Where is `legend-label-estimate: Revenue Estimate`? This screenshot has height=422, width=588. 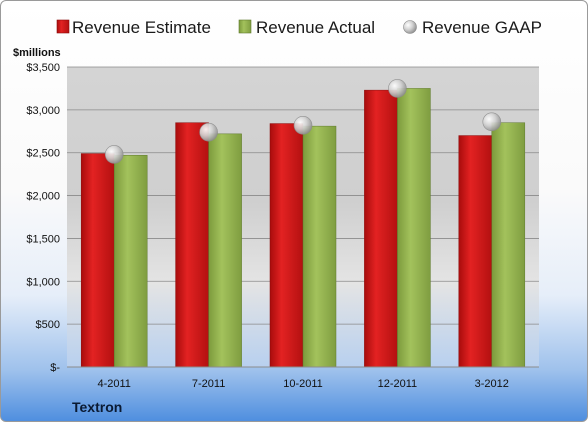 legend-label-estimate: Revenue Estimate is located at coordinates (141, 27).